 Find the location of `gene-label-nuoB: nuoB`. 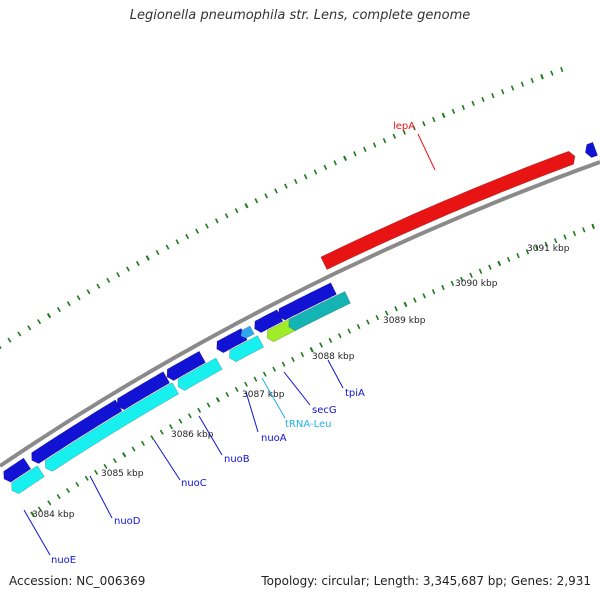

gene-label-nuoB: nuoB is located at coordinates (237, 459).